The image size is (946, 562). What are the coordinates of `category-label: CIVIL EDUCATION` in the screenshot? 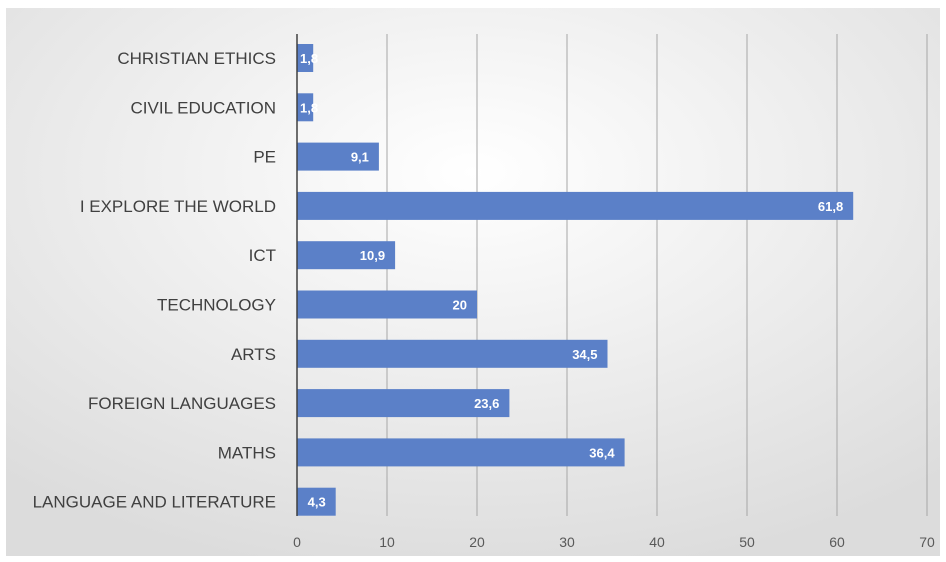 It's located at (203, 107).